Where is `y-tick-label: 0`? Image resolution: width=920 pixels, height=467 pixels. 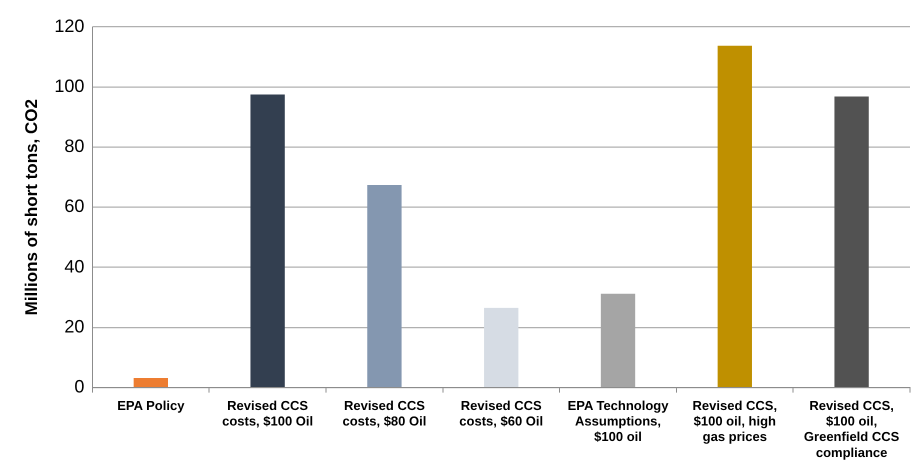
y-tick-label: 0 is located at coordinates (79, 386).